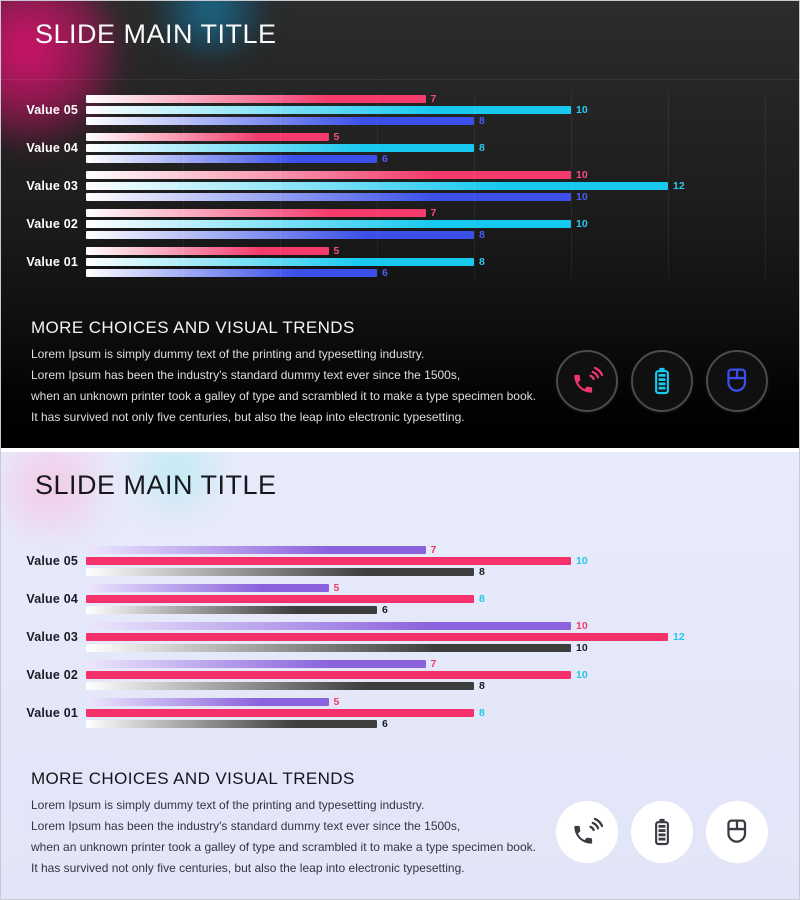 The width and height of the screenshot is (800, 900). I want to click on chart-row: Value 04 5 8 6, so click(383, 148).